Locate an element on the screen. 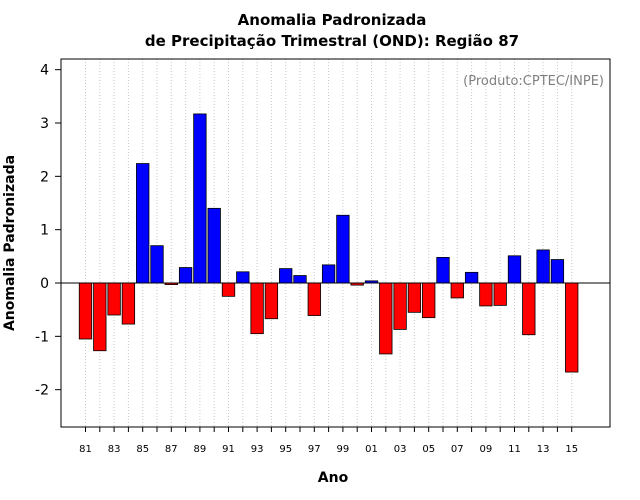 Image resolution: width=640 pixels, height=500 pixels. x-tick-label: 81 is located at coordinates (85, 449).